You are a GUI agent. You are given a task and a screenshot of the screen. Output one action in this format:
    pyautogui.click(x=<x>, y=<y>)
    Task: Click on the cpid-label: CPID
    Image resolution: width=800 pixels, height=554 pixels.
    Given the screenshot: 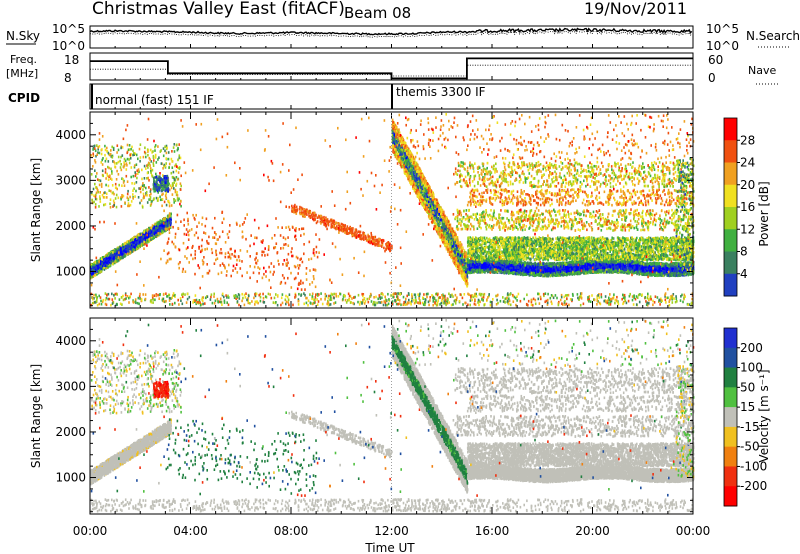 What is the action you would take?
    pyautogui.click(x=24, y=98)
    